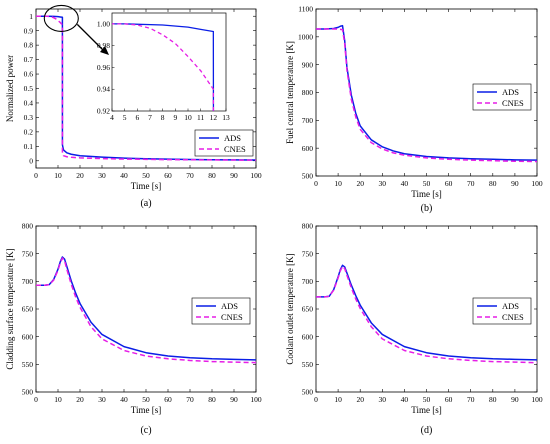 The image size is (550, 444). What do you see at coordinates (305, 36) in the screenshot?
I see `y-tick-label: 1000` at bounding box center [305, 36].